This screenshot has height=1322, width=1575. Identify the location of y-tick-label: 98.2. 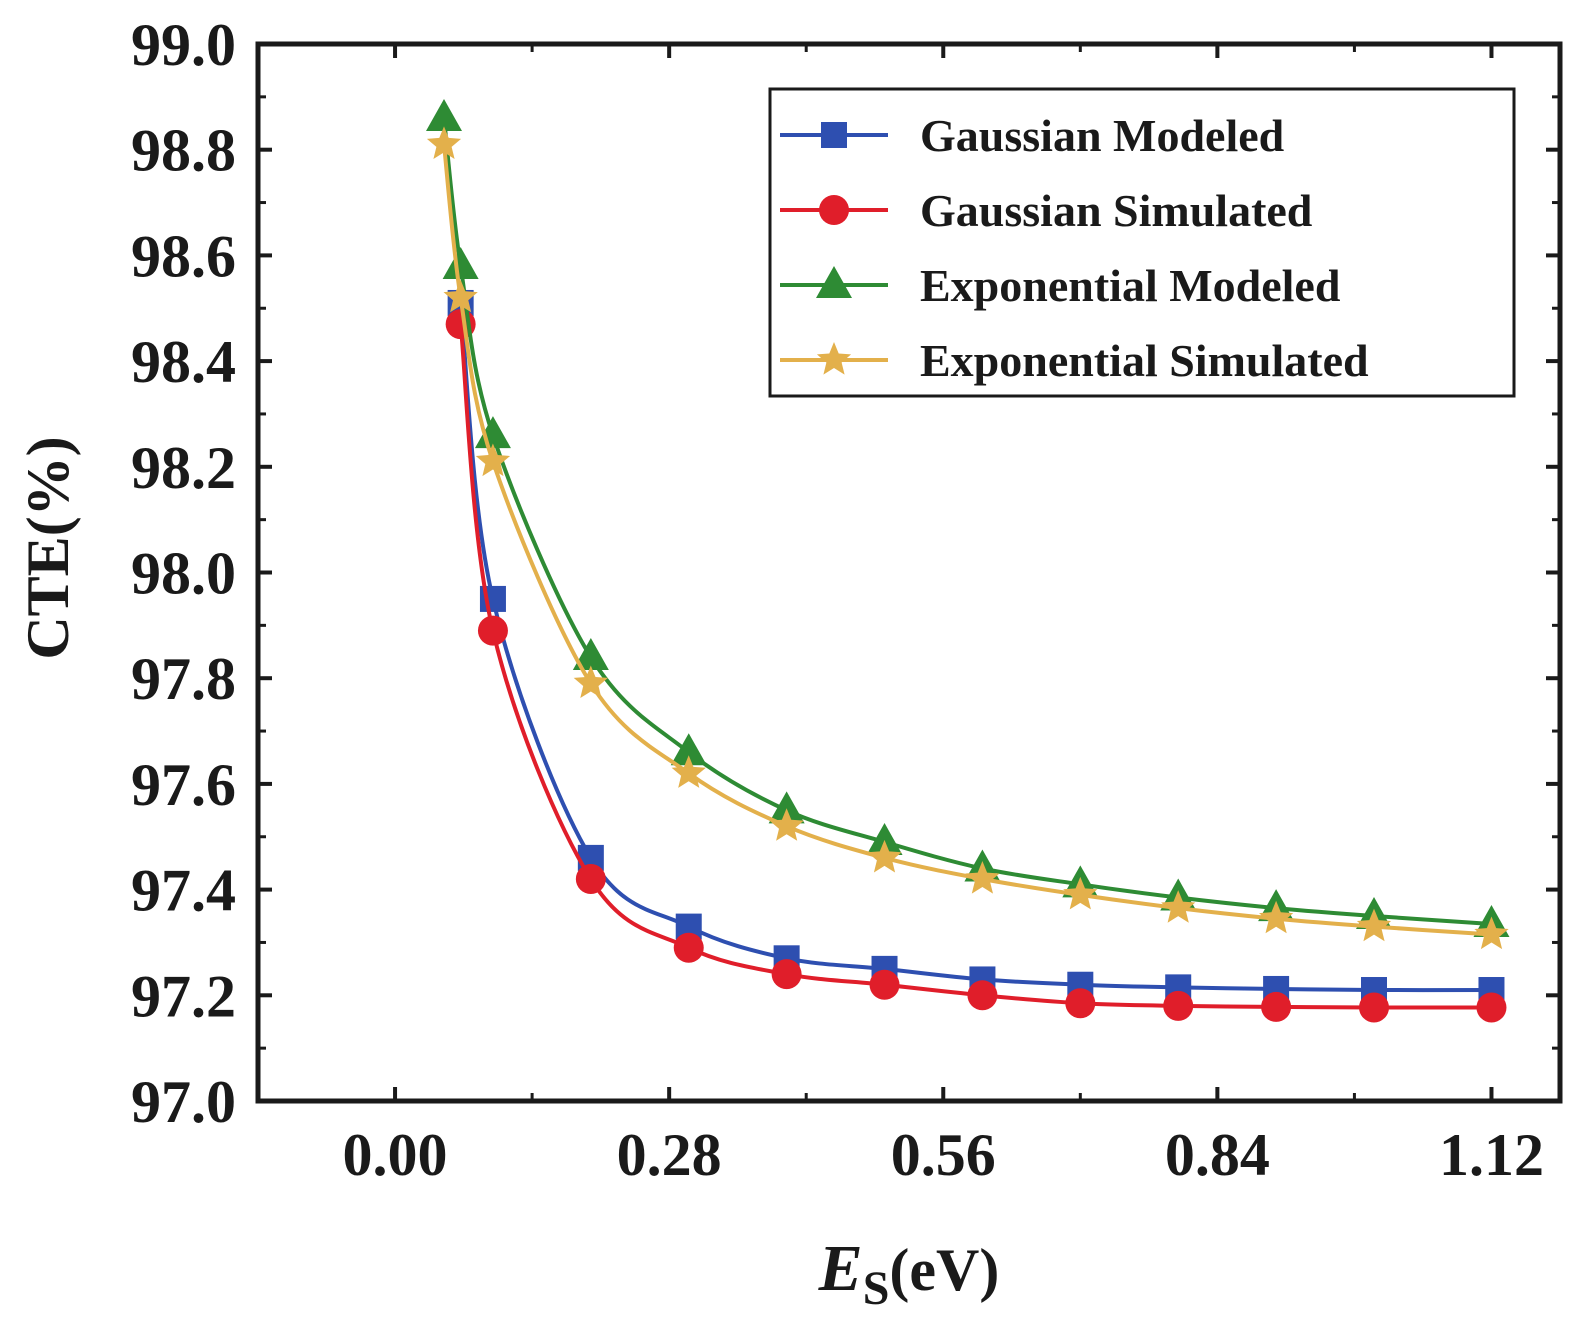
(183, 468).